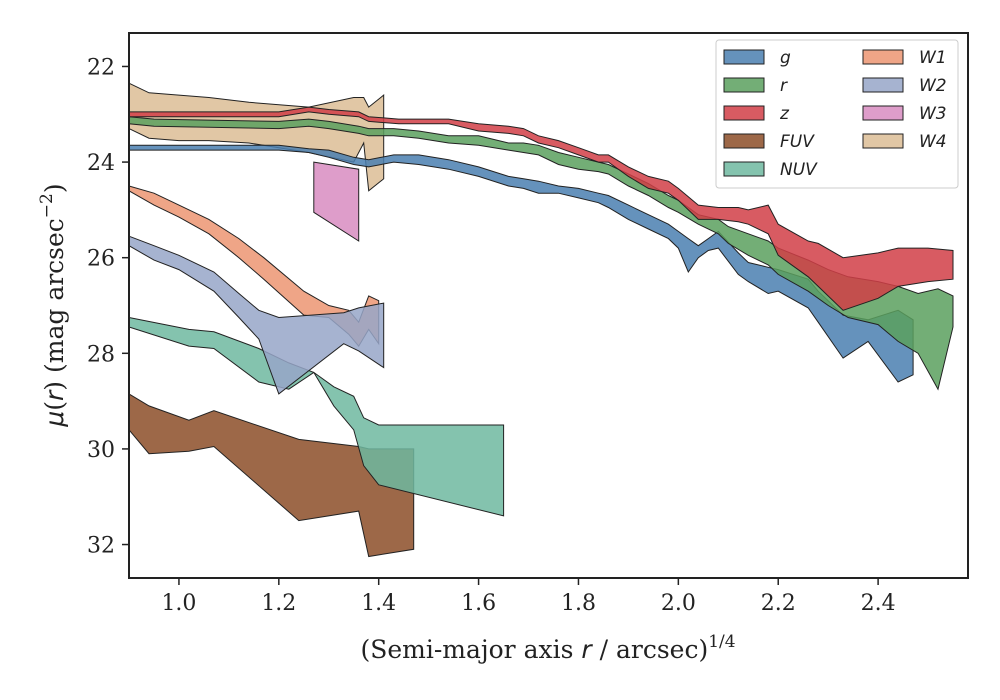  I want to click on x-tick-label: 1.4, so click(378, 603).